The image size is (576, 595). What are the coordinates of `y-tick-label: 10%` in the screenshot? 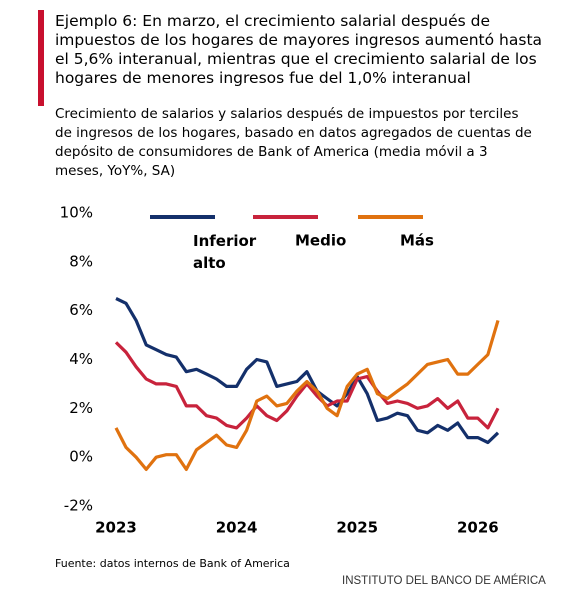 It's located at (76, 213).